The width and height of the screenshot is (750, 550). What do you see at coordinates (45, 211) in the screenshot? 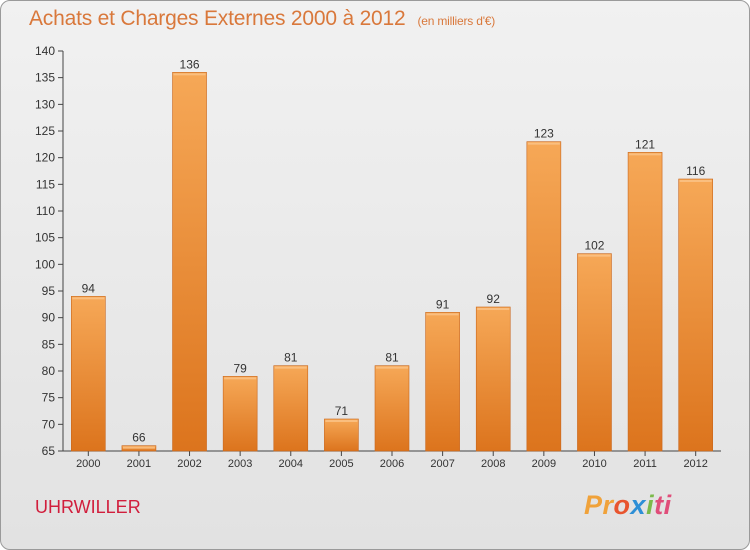
I see `y-tick-label: 110` at bounding box center [45, 211].